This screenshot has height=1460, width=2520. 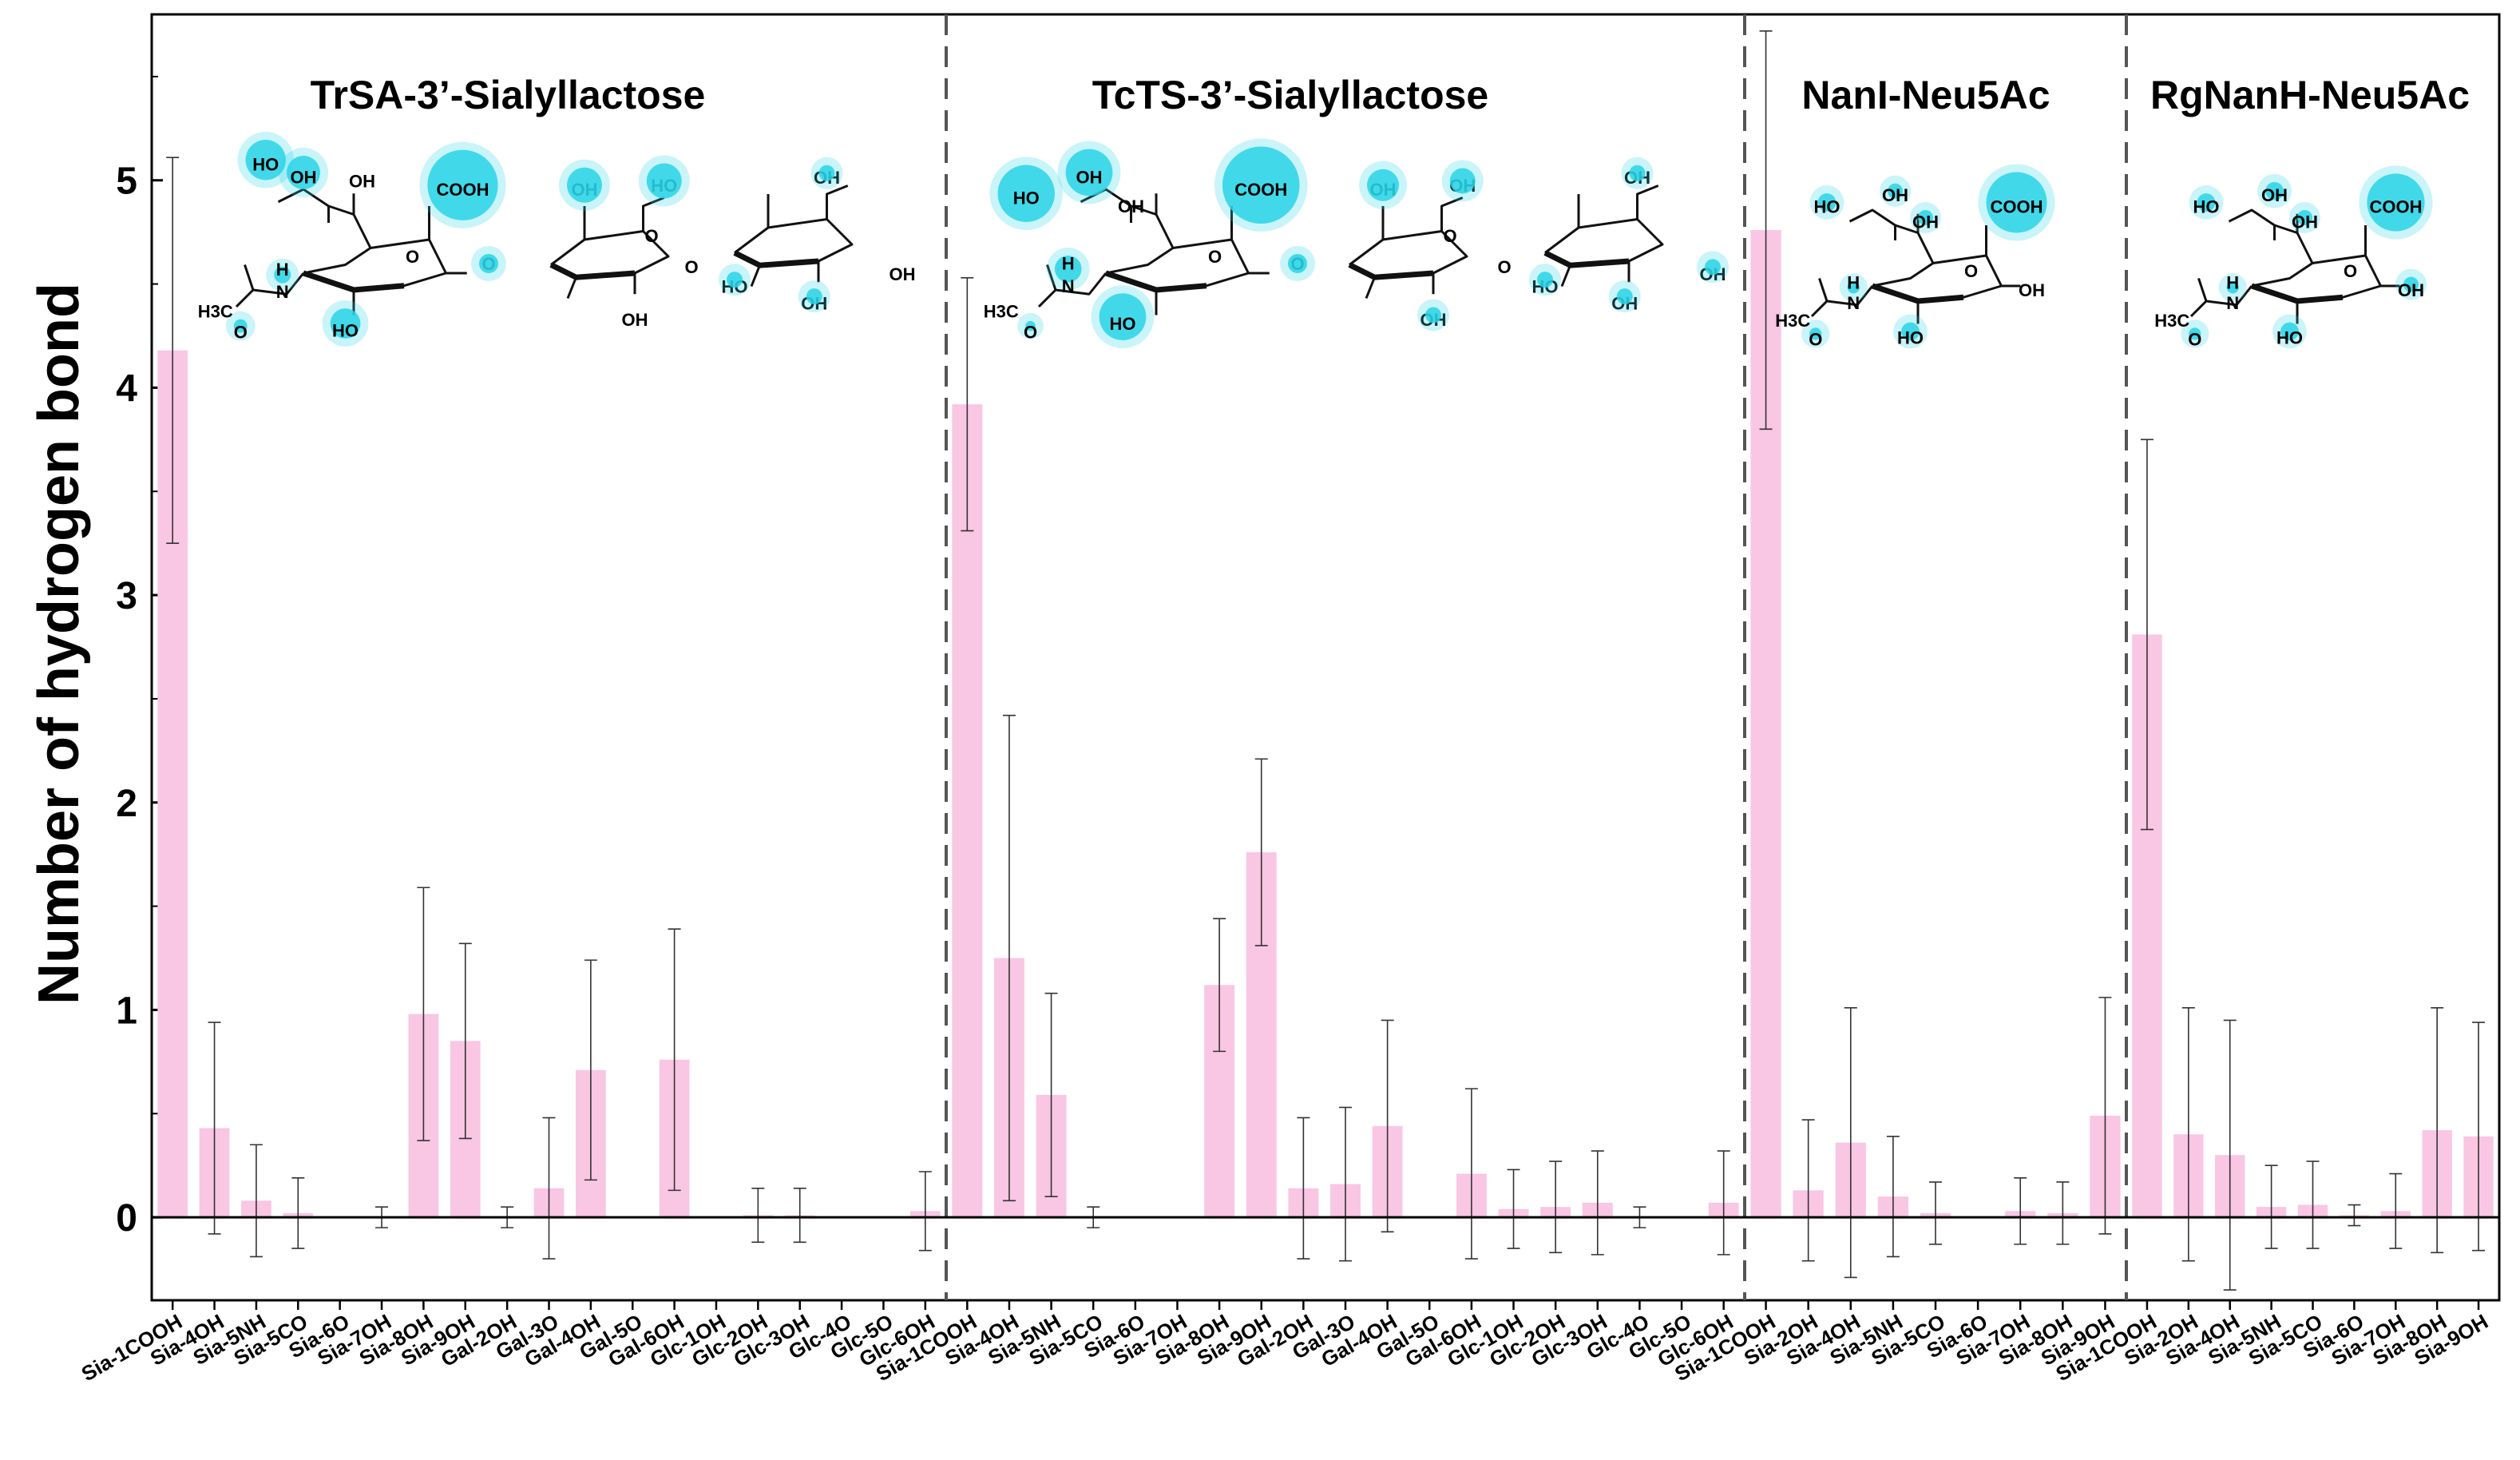 I want to click on y-tick-label: 2, so click(x=126, y=804).